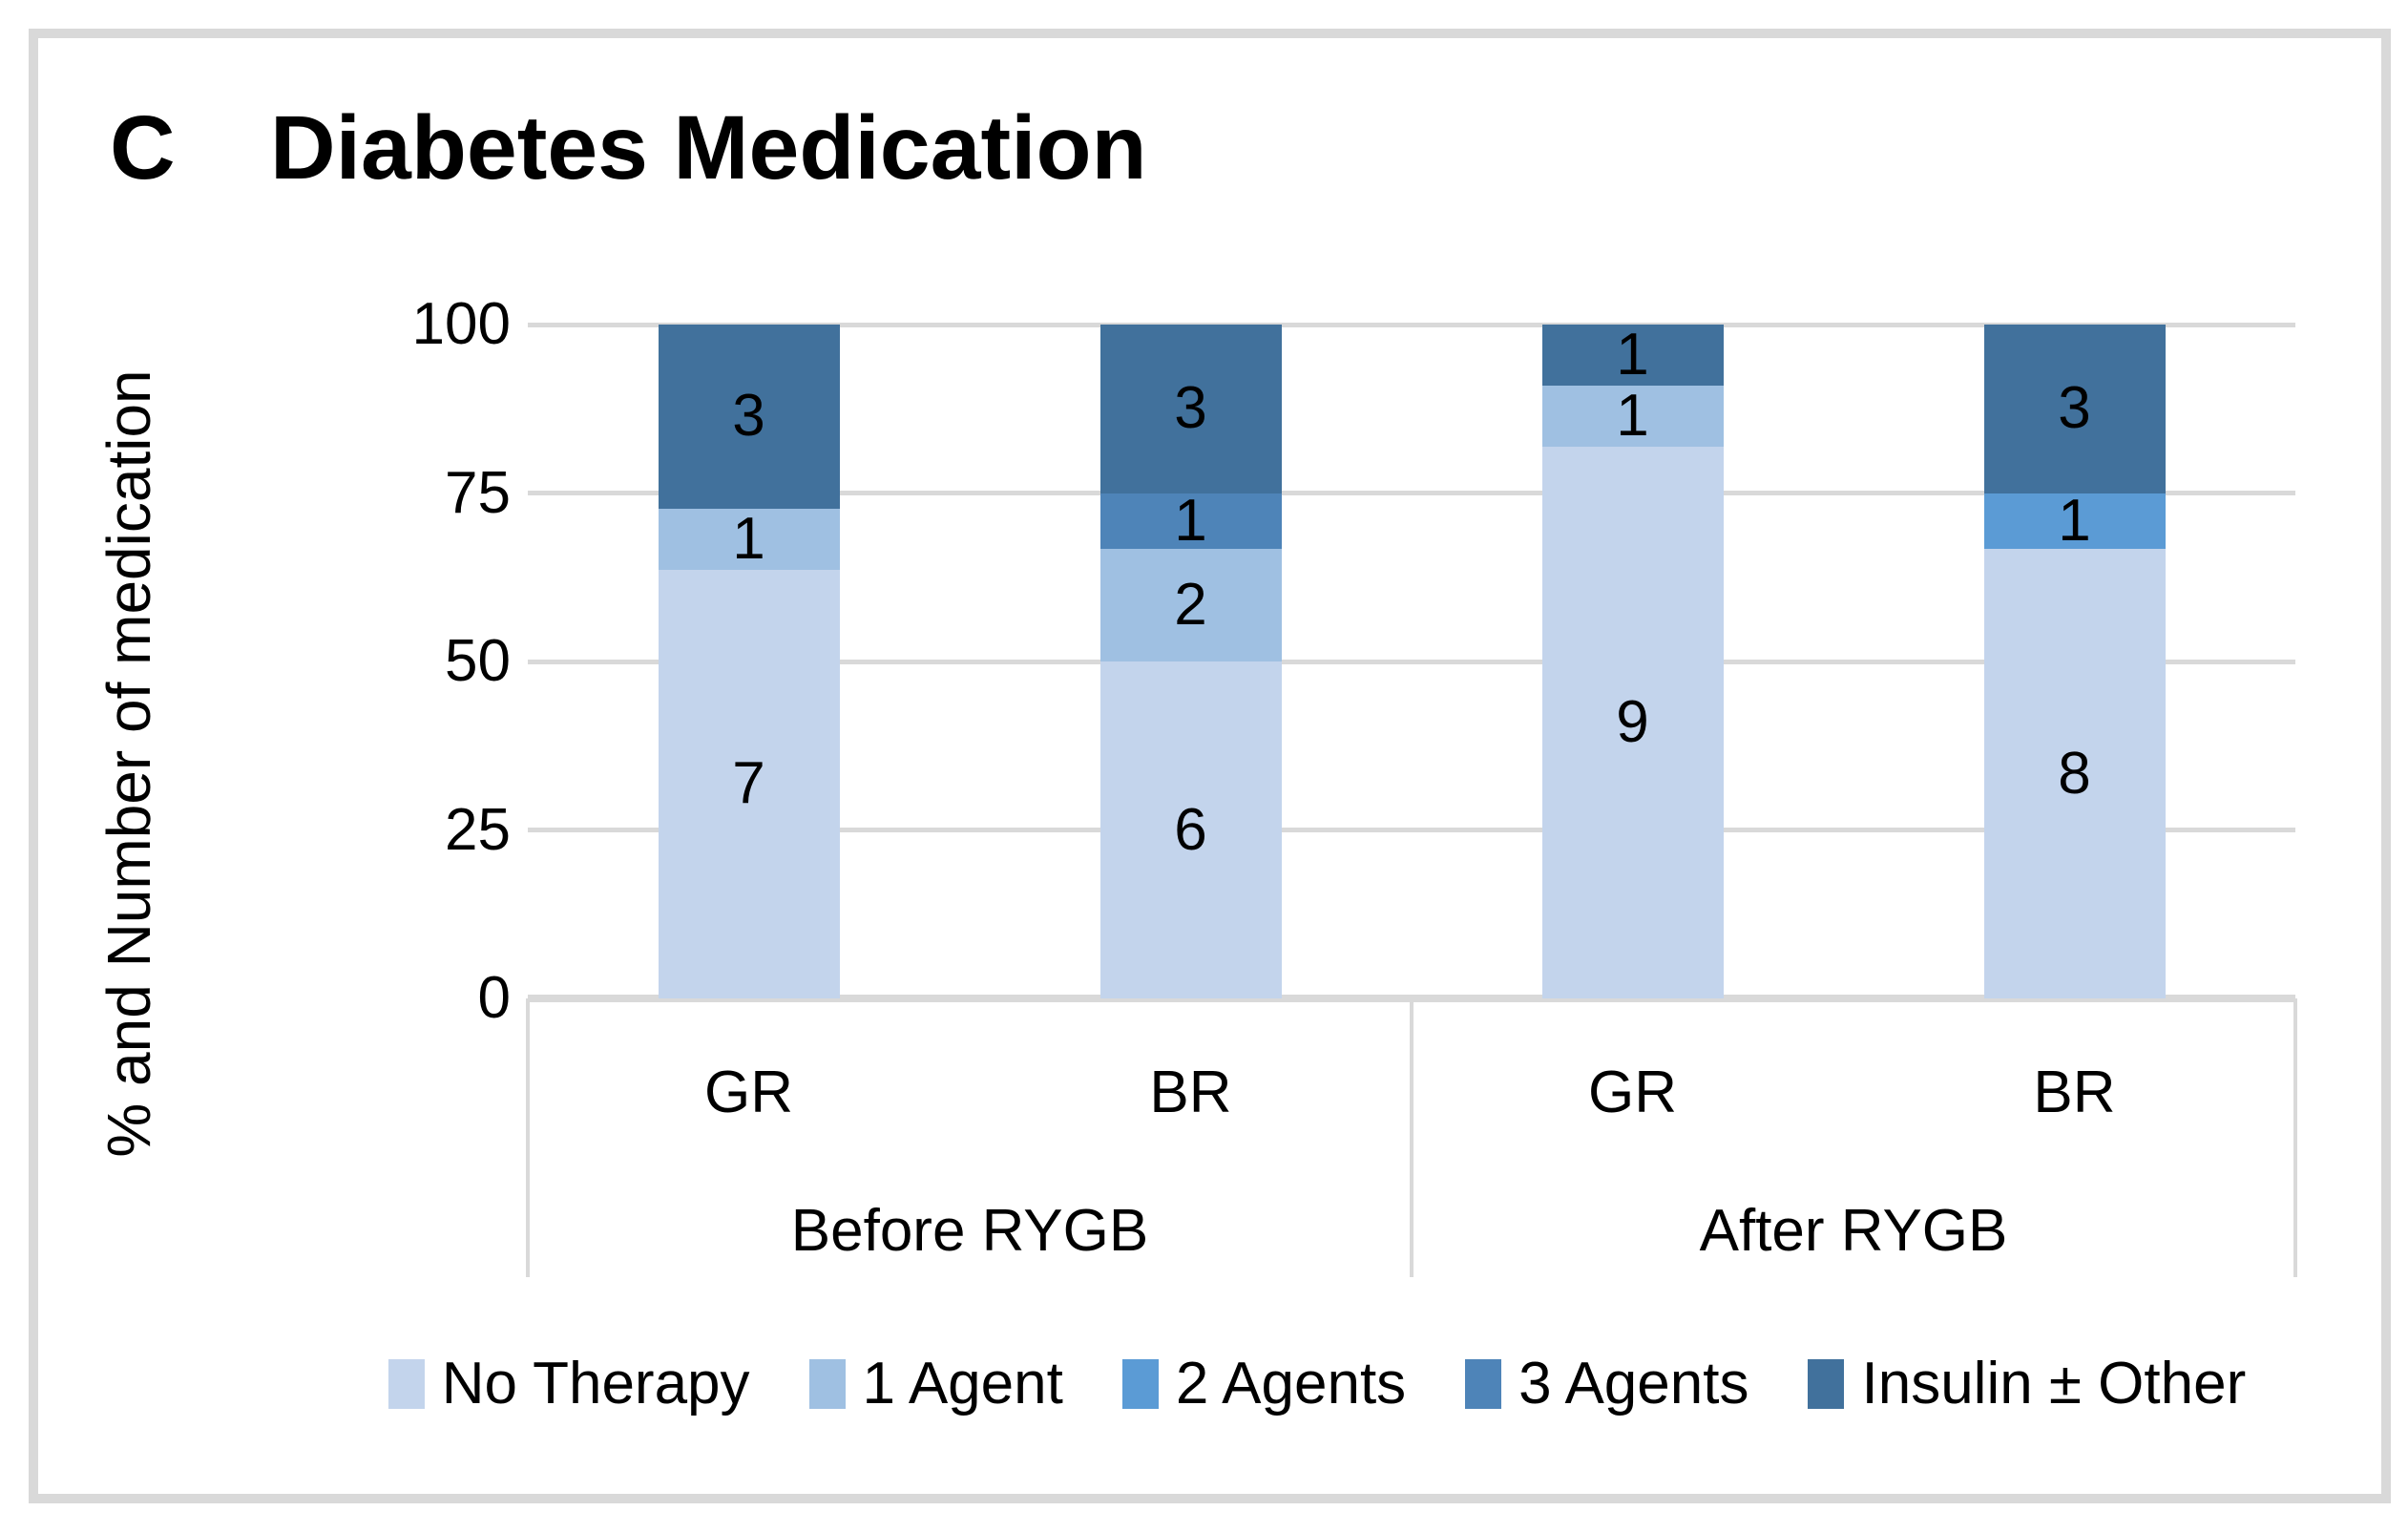 This screenshot has height=1532, width=2408. What do you see at coordinates (749, 1092) in the screenshot?
I see `x-category-label-0: GR` at bounding box center [749, 1092].